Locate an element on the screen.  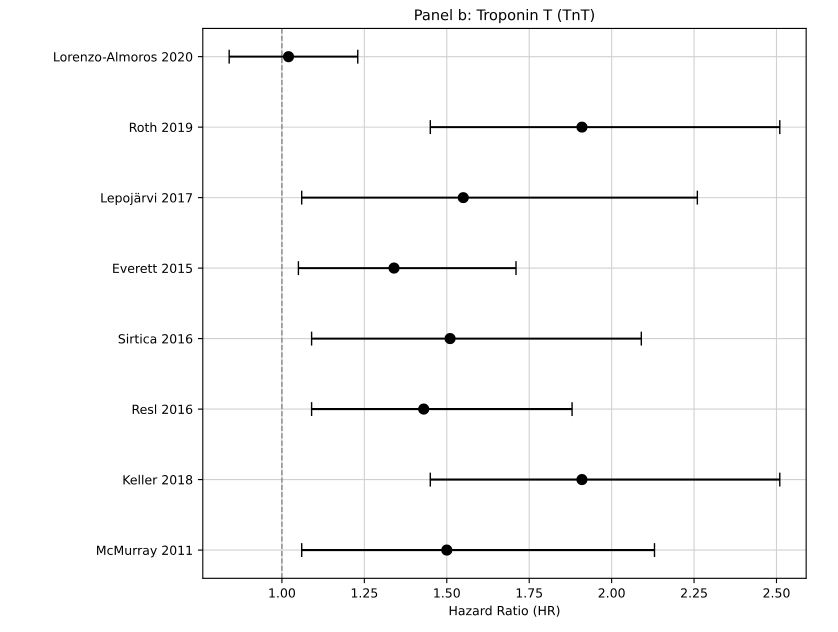
y-tick-label: Everett 2015 is located at coordinates (152, 269).